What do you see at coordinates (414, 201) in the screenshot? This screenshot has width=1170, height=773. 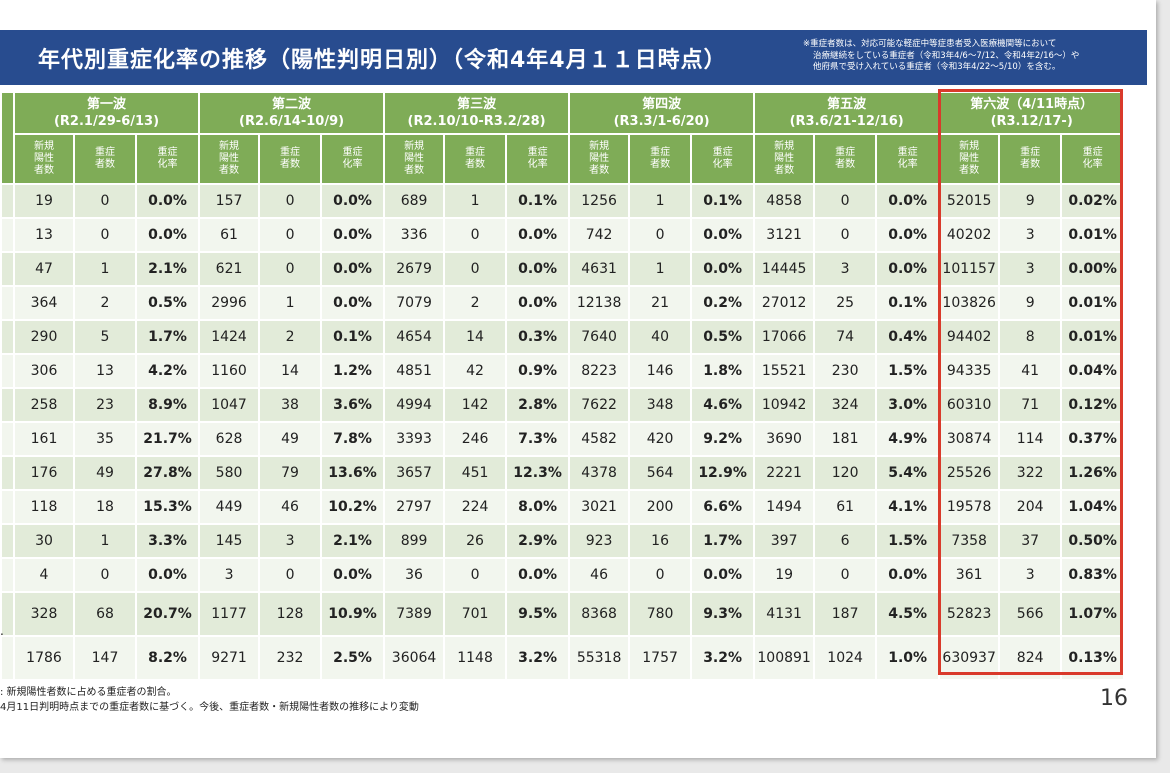 I see `new-positive-cell: 689` at bounding box center [414, 201].